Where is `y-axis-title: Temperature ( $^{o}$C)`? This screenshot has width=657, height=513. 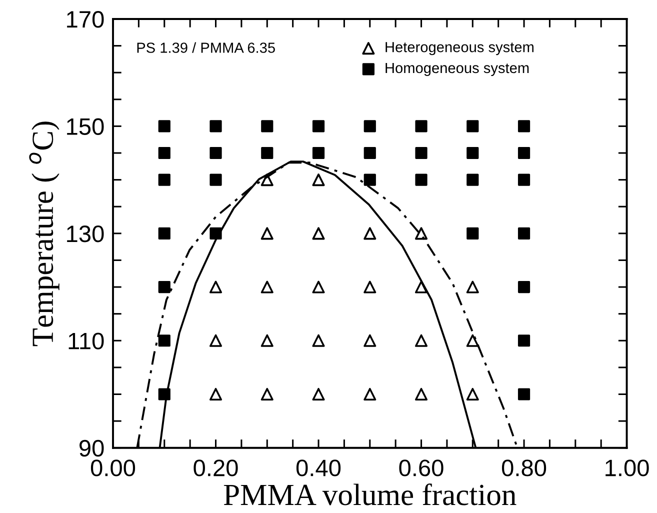
y-axis-title: Temperature ( $^{o}$C) is located at coordinates (44, 234).